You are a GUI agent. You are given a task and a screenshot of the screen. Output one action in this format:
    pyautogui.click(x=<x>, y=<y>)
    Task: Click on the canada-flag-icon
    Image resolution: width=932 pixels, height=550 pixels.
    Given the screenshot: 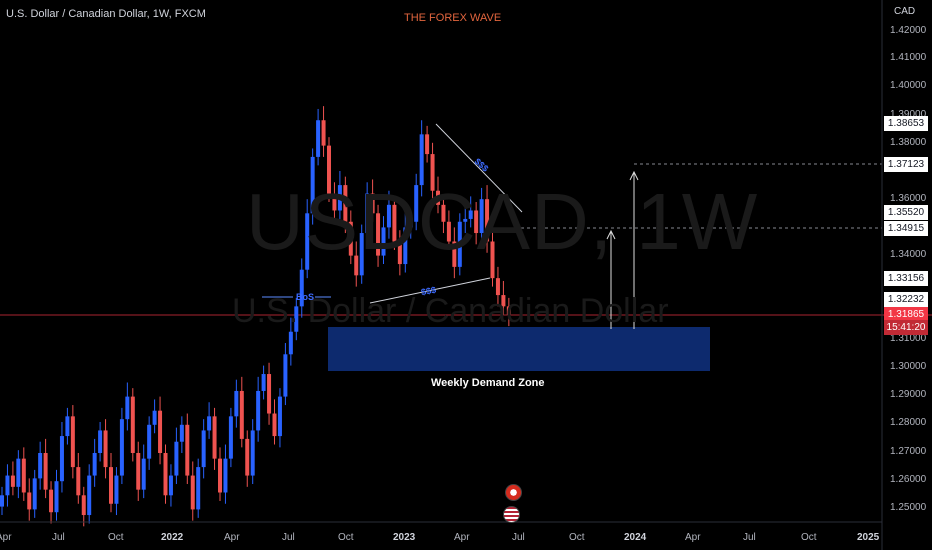 What is the action you would take?
    pyautogui.click(x=513, y=492)
    